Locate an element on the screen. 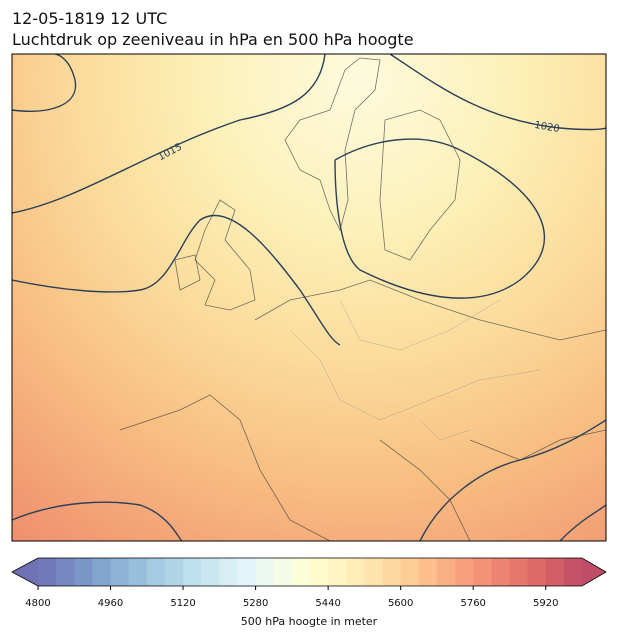 The image size is (618, 639). colorbar-tick-label: 4800 is located at coordinates (37, 603).